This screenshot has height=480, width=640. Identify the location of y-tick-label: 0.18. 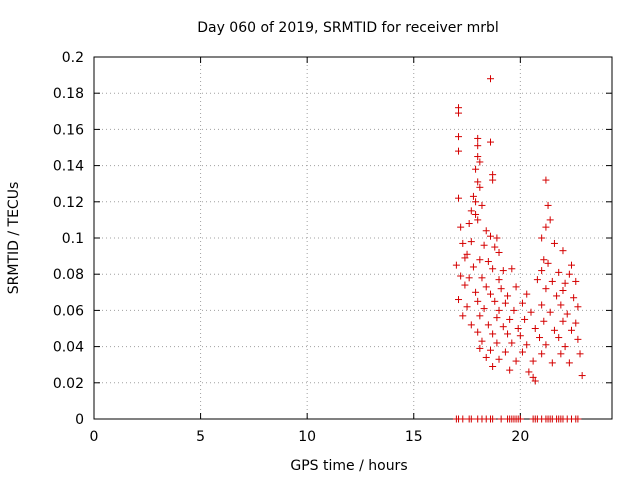
(68, 94).